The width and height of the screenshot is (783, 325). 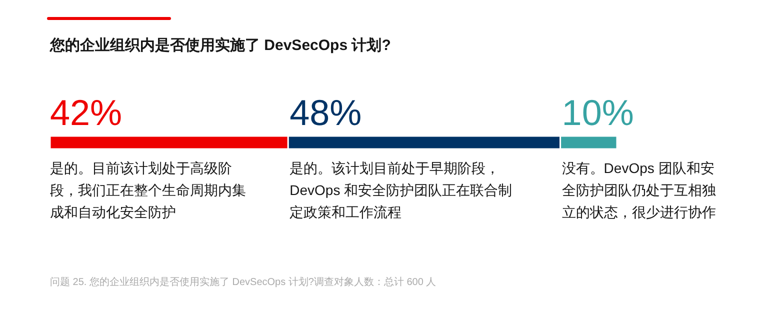 I want to click on series-label: 没有。DevOps 团队和安全防护团队仍处于互相独立的状态，很少进行协作, so click(x=639, y=190).